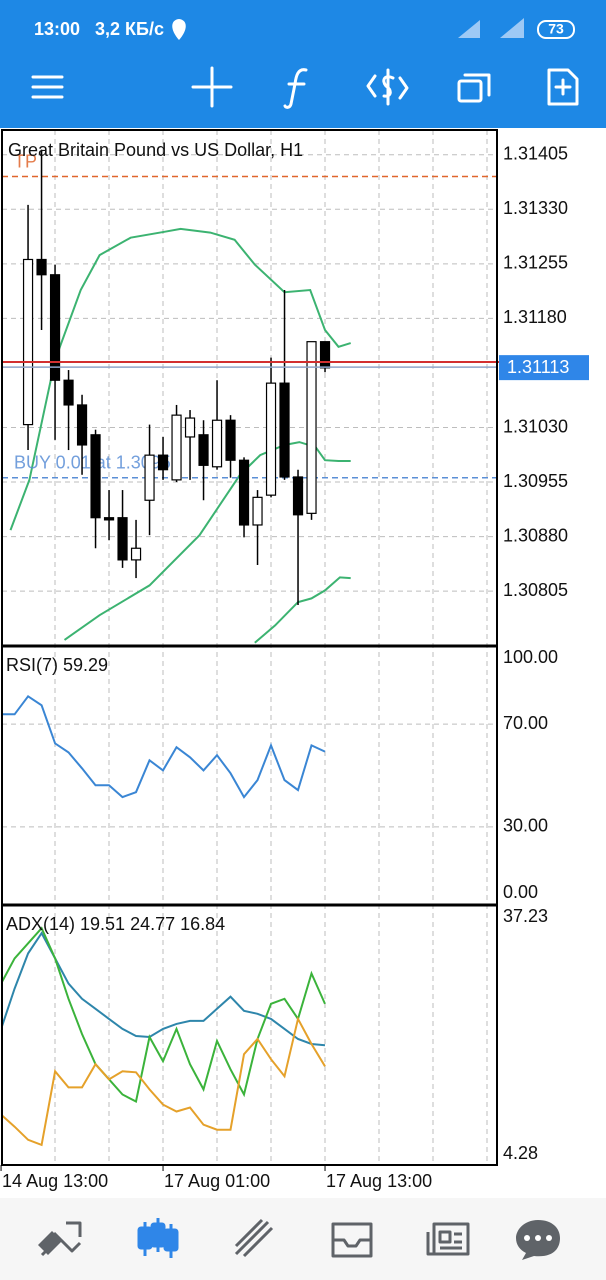 This screenshot has height=1280, width=606. Describe the element at coordinates (303, 1239) in the screenshot. I see `bottom-nav` at that location.